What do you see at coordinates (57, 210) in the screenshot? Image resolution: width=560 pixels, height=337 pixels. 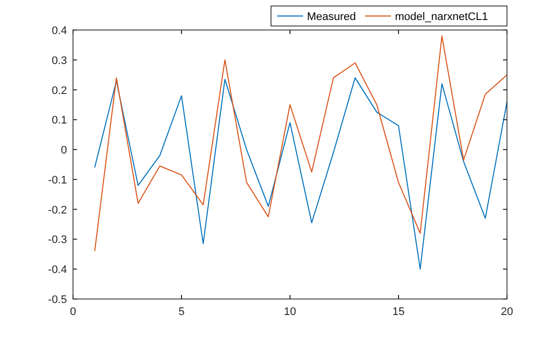 I see `y-tick-label: -0.2` at bounding box center [57, 210].